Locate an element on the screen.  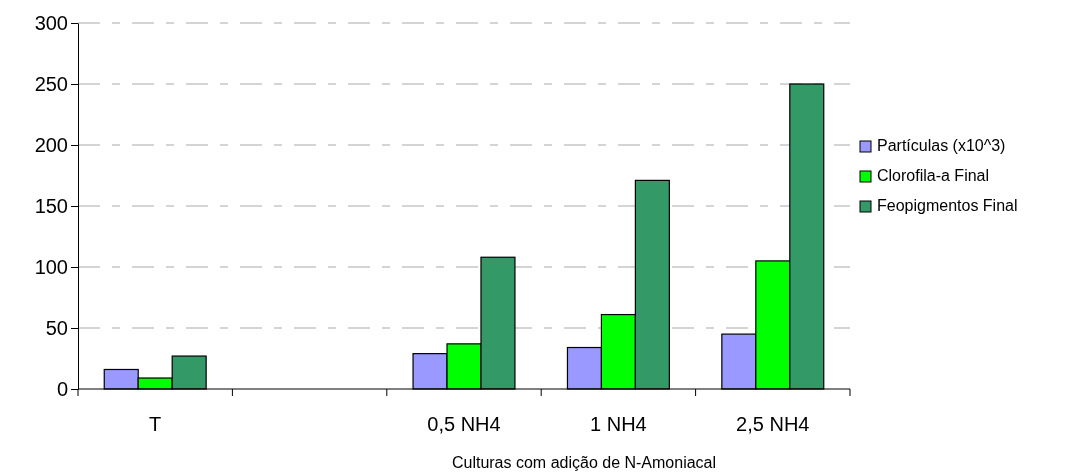
y-tick-label: 250 is located at coordinates (51, 83).